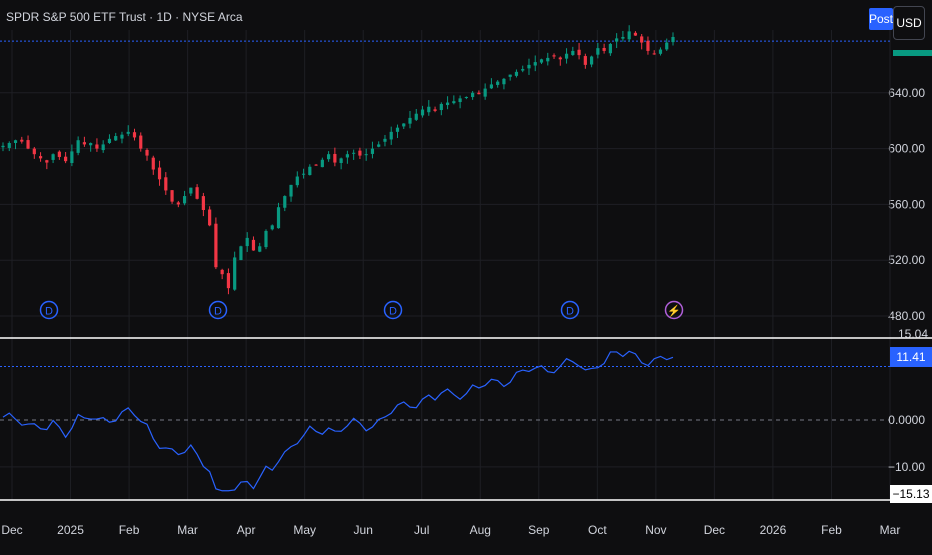 Image resolution: width=932 pixels, height=555 pixels. I want to click on oscillator-current-value: 11.41, so click(911, 357).